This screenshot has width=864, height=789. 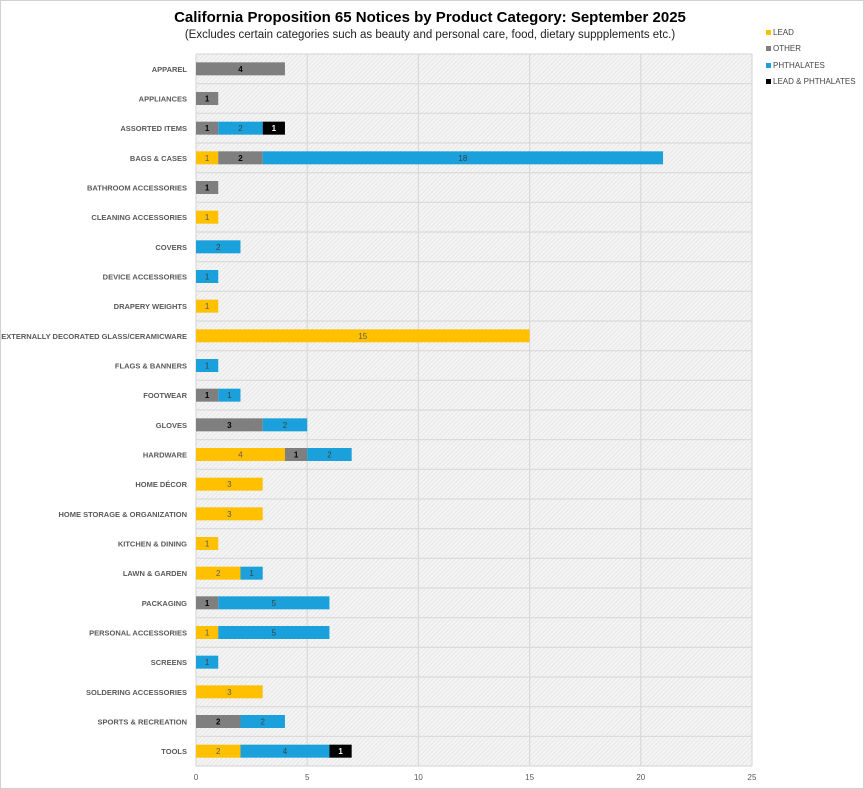 I want to click on x-tick-label: 10, so click(x=418, y=777).